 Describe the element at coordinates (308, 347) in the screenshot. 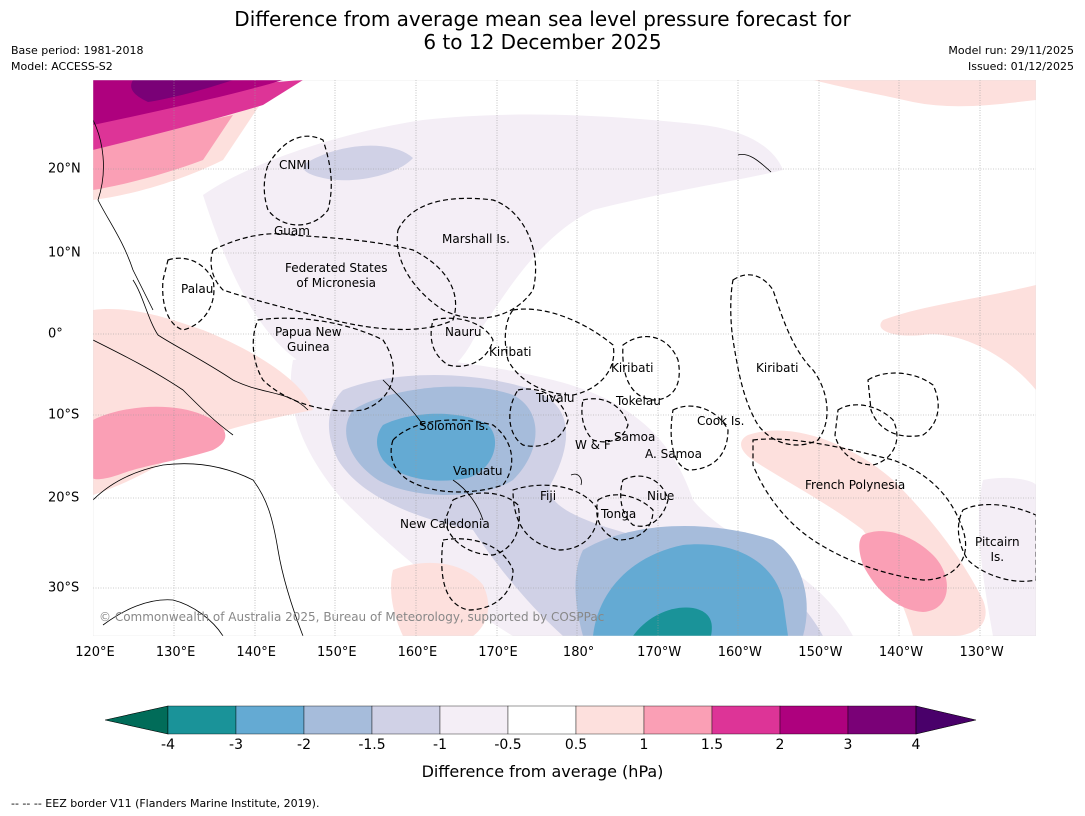

I see `label-png-line2: Guinea` at that location.